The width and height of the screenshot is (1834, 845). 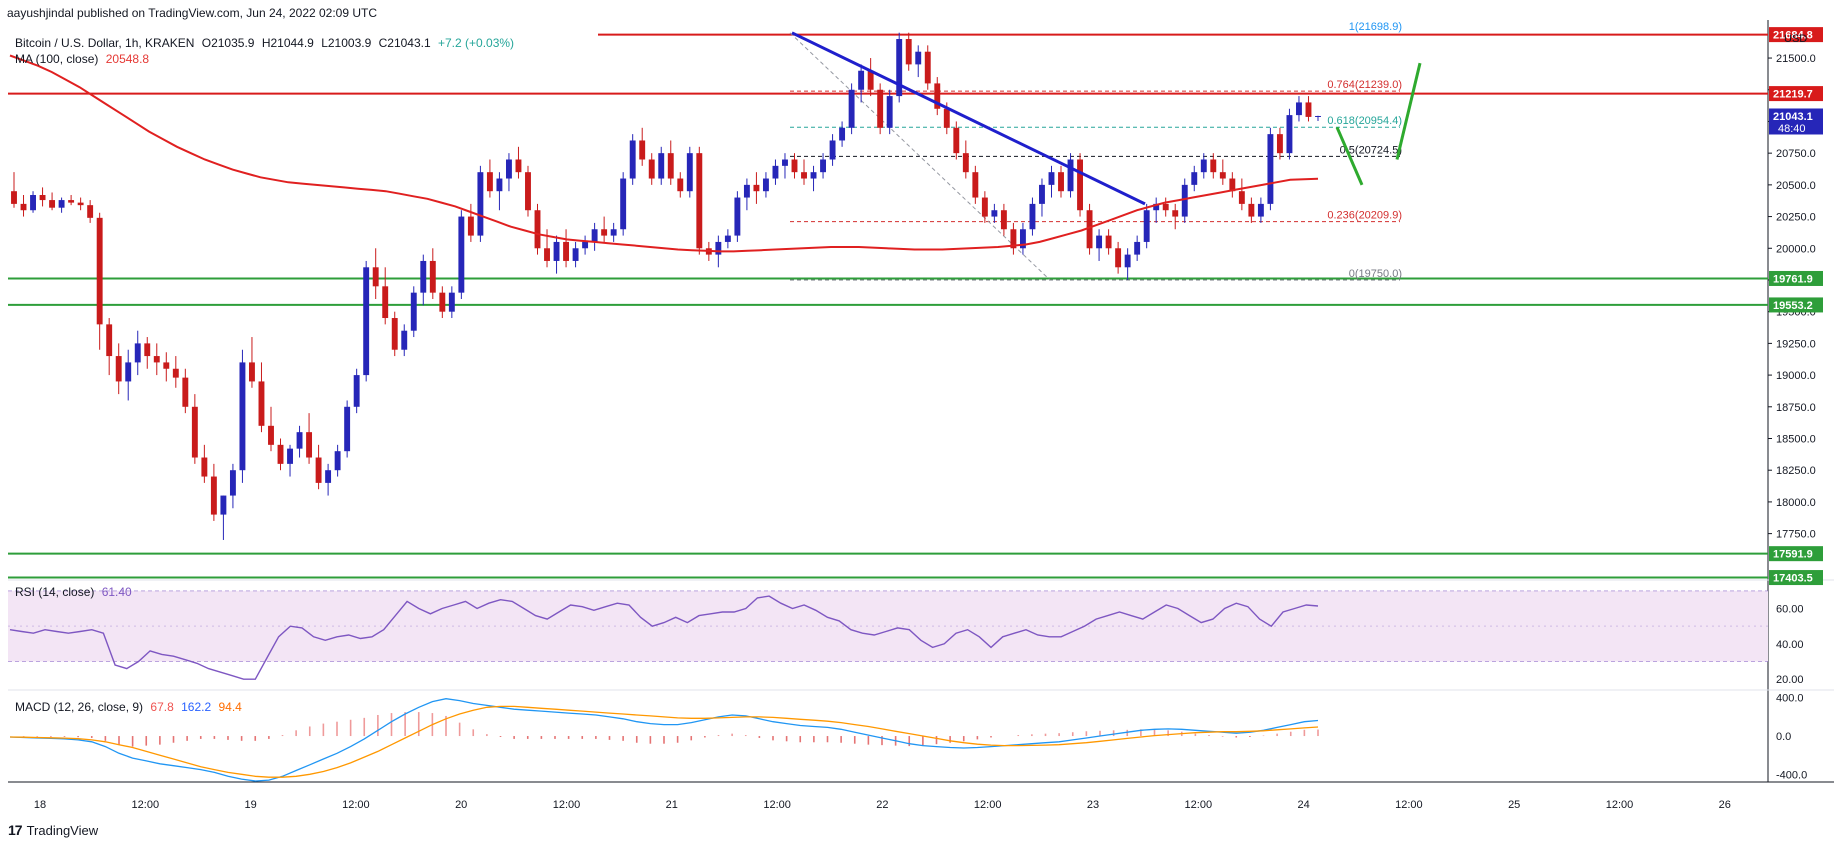 I want to click on tradingview-logo: 17 TradingView, so click(x=53, y=830).